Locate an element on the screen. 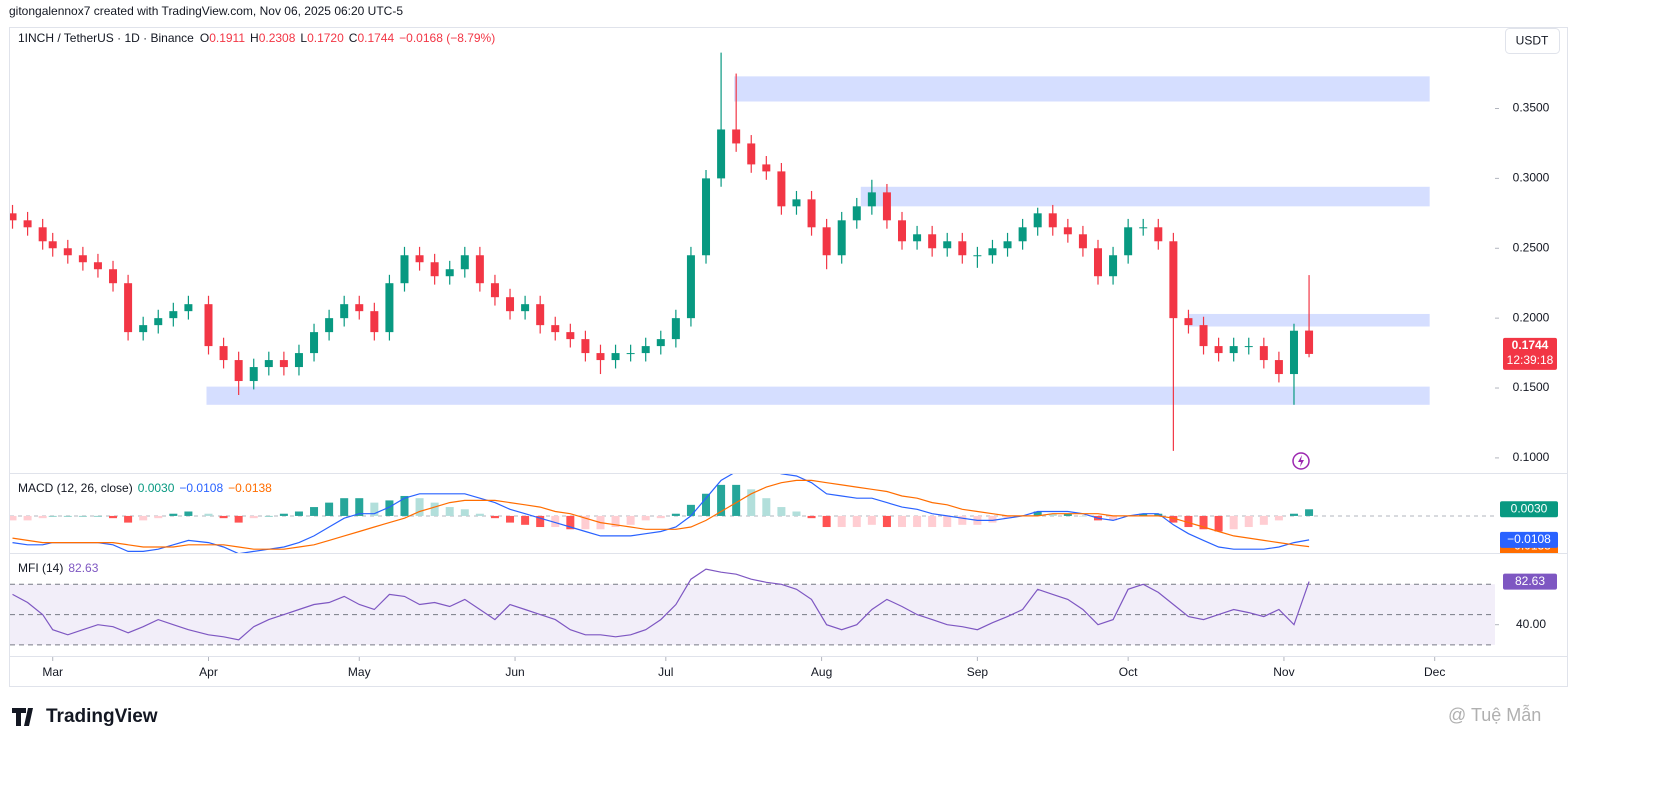  mfi-badge is located at coordinates (1530, 581).